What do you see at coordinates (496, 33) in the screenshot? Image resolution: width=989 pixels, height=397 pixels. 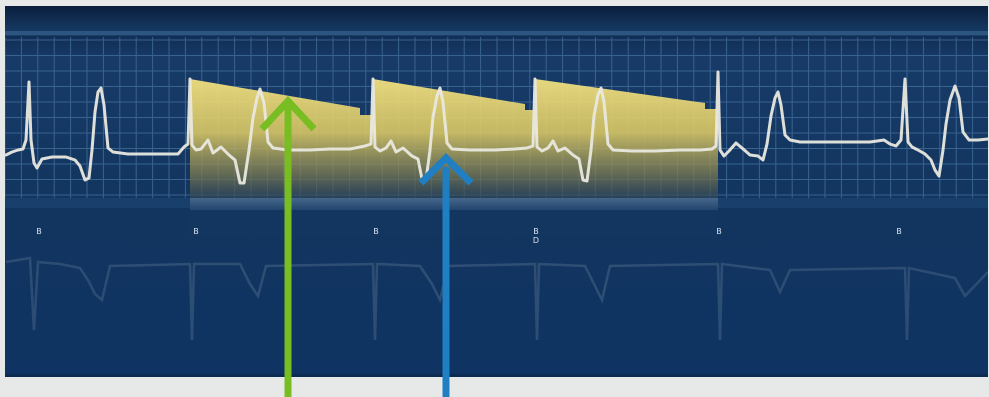 I see `monitor-top-highlight` at bounding box center [496, 33].